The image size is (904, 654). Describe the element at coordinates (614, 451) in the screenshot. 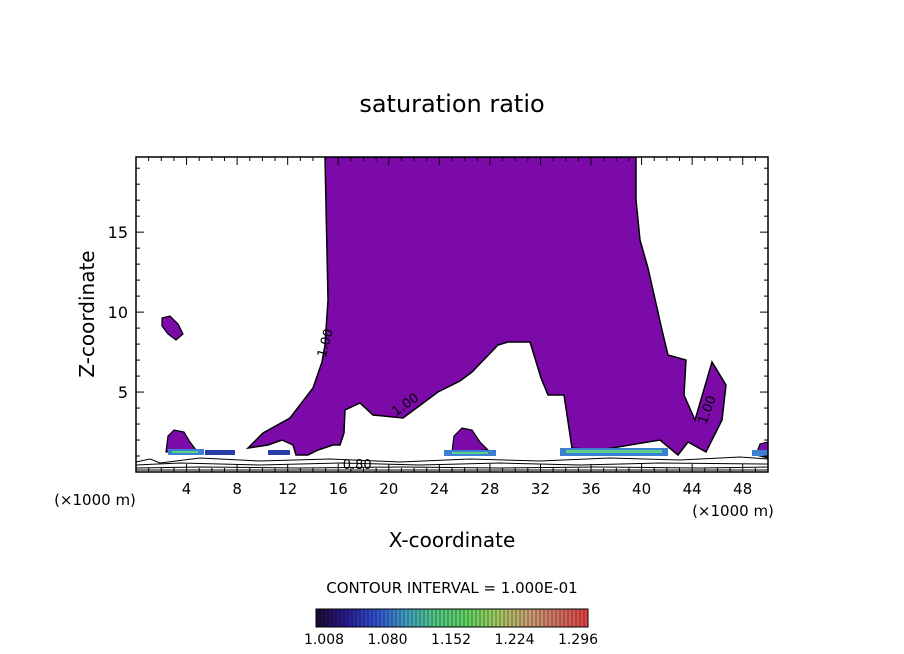

I see `supersat-band-5-core` at that location.